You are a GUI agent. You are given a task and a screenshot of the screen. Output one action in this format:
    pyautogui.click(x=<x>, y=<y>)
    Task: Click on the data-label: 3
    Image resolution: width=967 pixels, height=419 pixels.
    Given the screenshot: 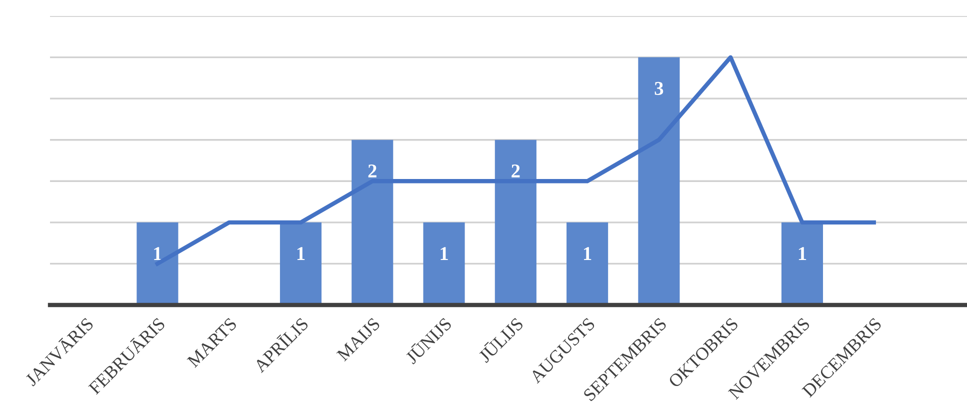 What is the action you would take?
    pyautogui.click(x=659, y=89)
    